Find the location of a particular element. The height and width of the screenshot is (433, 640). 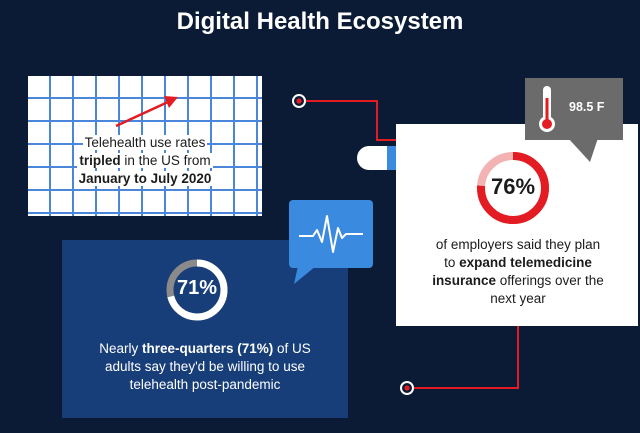

employers-percent-ring: 76% is located at coordinates (513, 188).